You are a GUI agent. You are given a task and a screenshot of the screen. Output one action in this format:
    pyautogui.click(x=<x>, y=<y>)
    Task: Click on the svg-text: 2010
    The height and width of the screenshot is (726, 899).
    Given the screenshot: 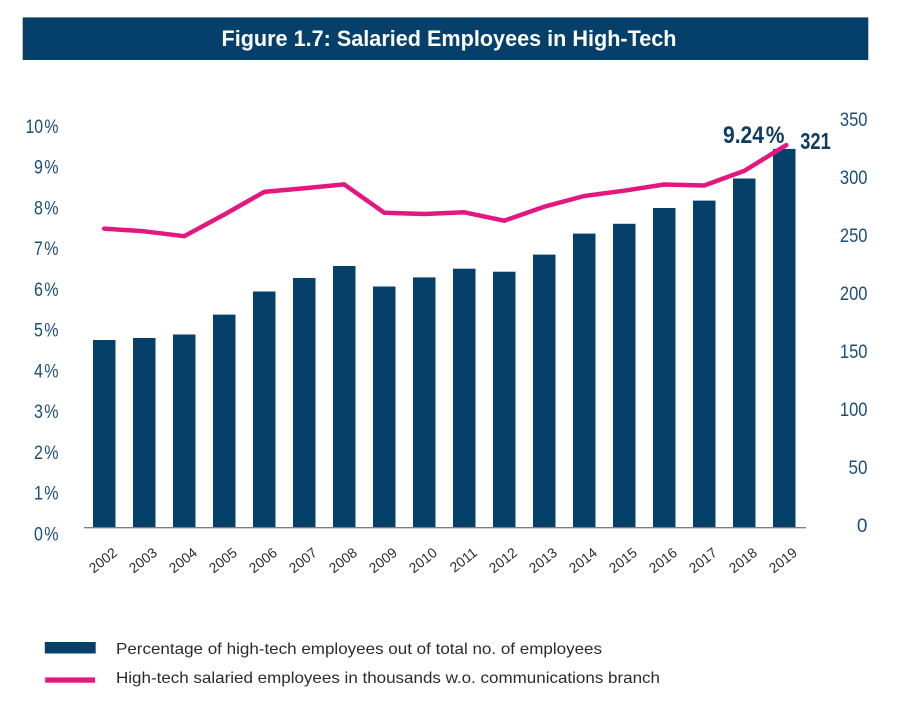 What is the action you would take?
    pyautogui.click(x=423, y=560)
    